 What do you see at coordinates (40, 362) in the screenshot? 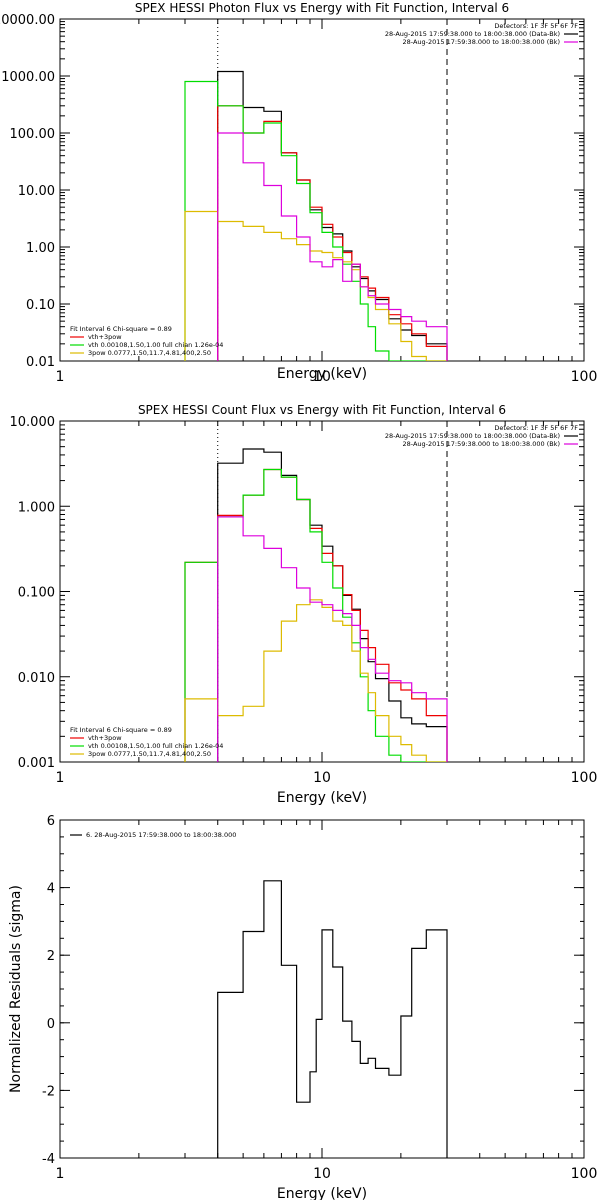
I see `y-tick-label: 0.01` at bounding box center [40, 362].